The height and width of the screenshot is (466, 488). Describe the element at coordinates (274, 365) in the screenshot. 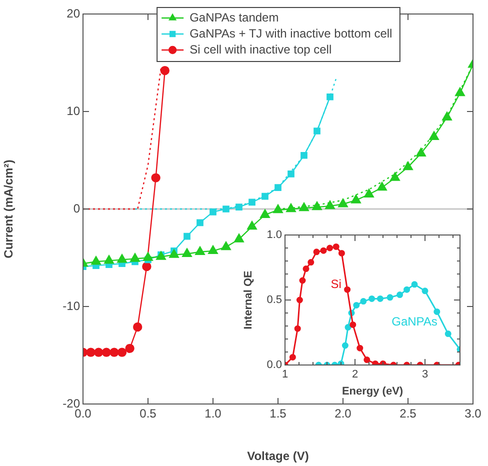

I see `y-tick-label: 0.0` at that location.